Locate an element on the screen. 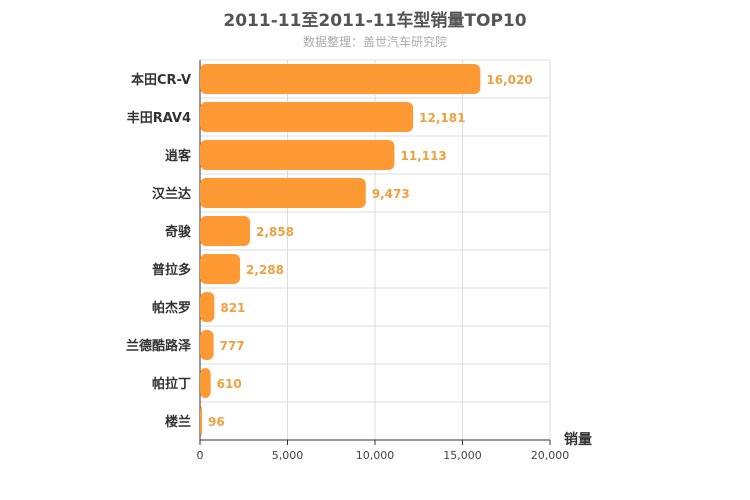 The width and height of the screenshot is (750, 500). x-tick-label: 0 is located at coordinates (200, 455).